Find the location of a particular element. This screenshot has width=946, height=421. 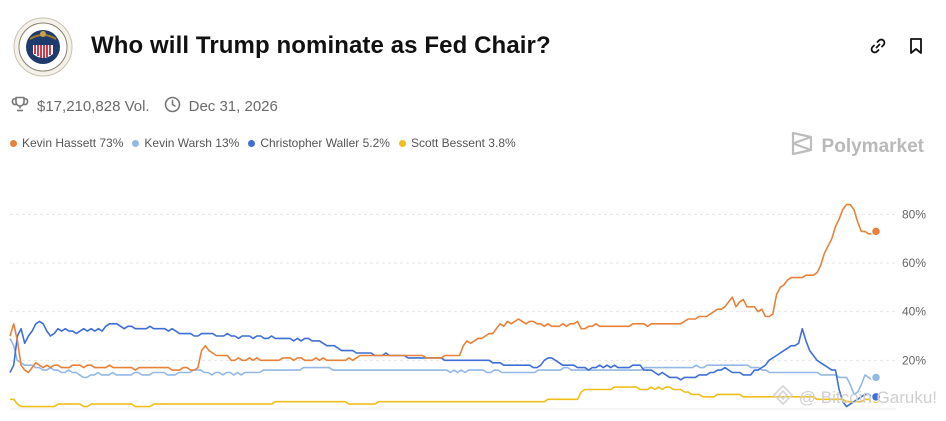

polymarket-brand: Polymarket is located at coordinates (857, 146).